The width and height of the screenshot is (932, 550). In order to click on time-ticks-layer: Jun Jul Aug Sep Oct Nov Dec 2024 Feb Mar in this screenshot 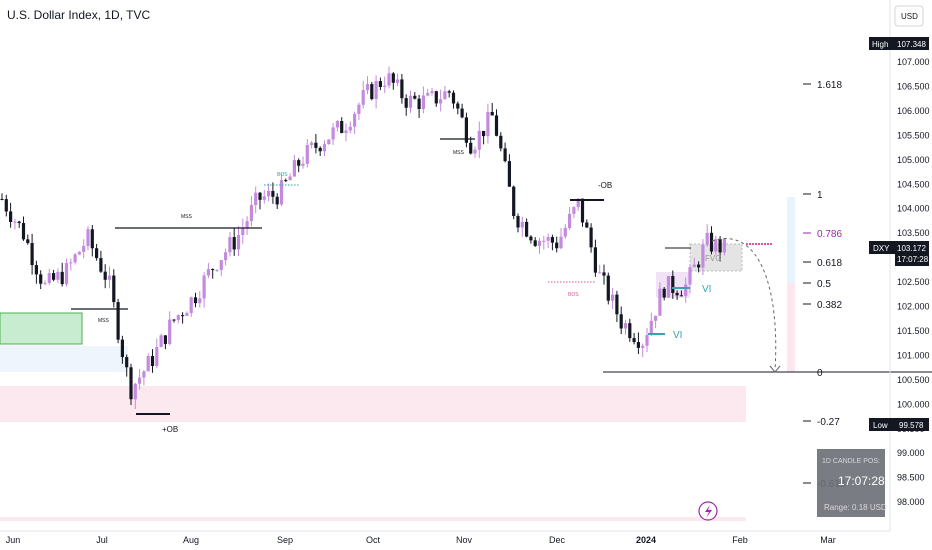, I will do `click(421, 540)`.